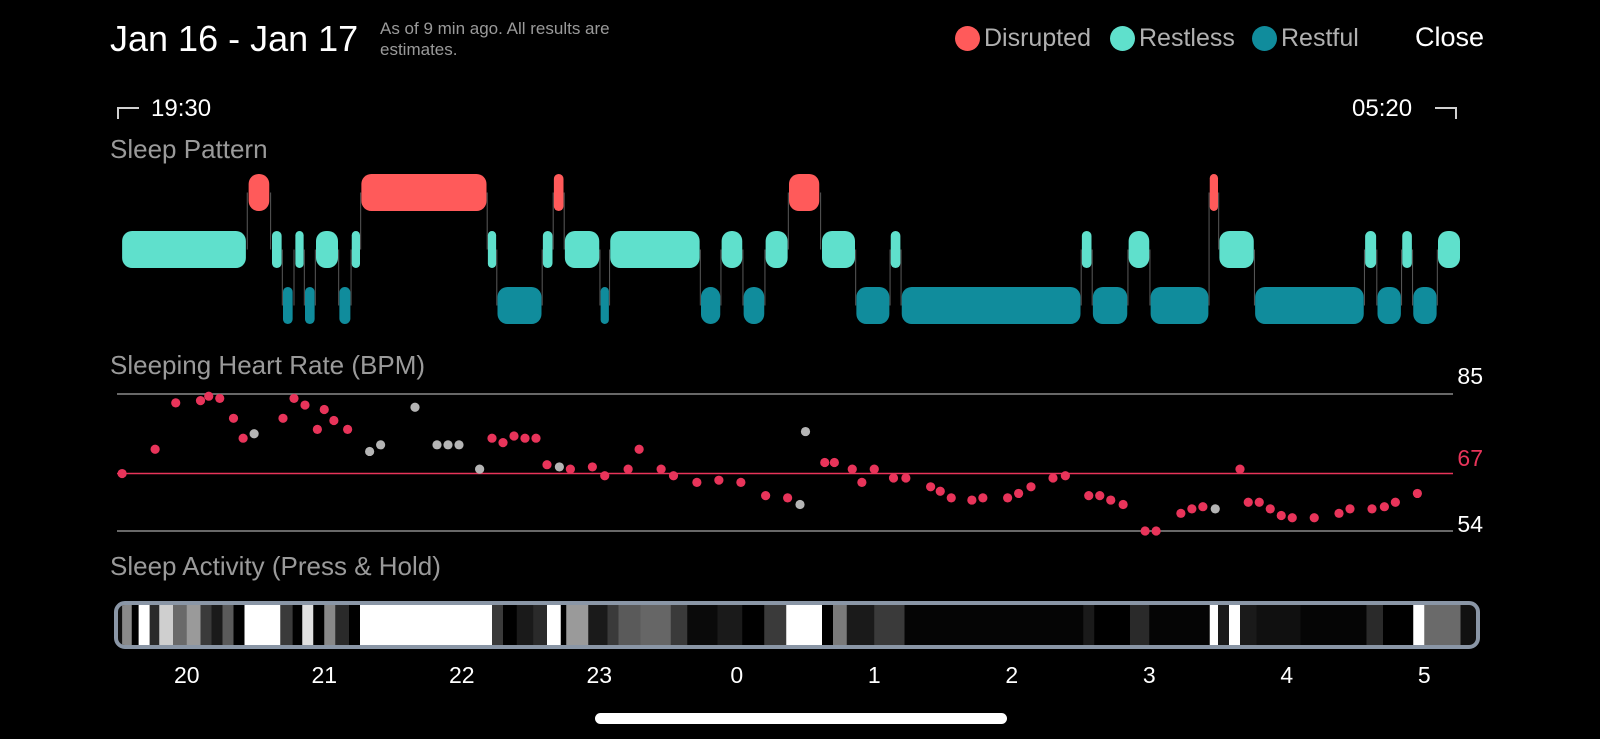 The image size is (1600, 739). What do you see at coordinates (1320, 38) in the screenshot?
I see `legend-restful-label: Restful` at bounding box center [1320, 38].